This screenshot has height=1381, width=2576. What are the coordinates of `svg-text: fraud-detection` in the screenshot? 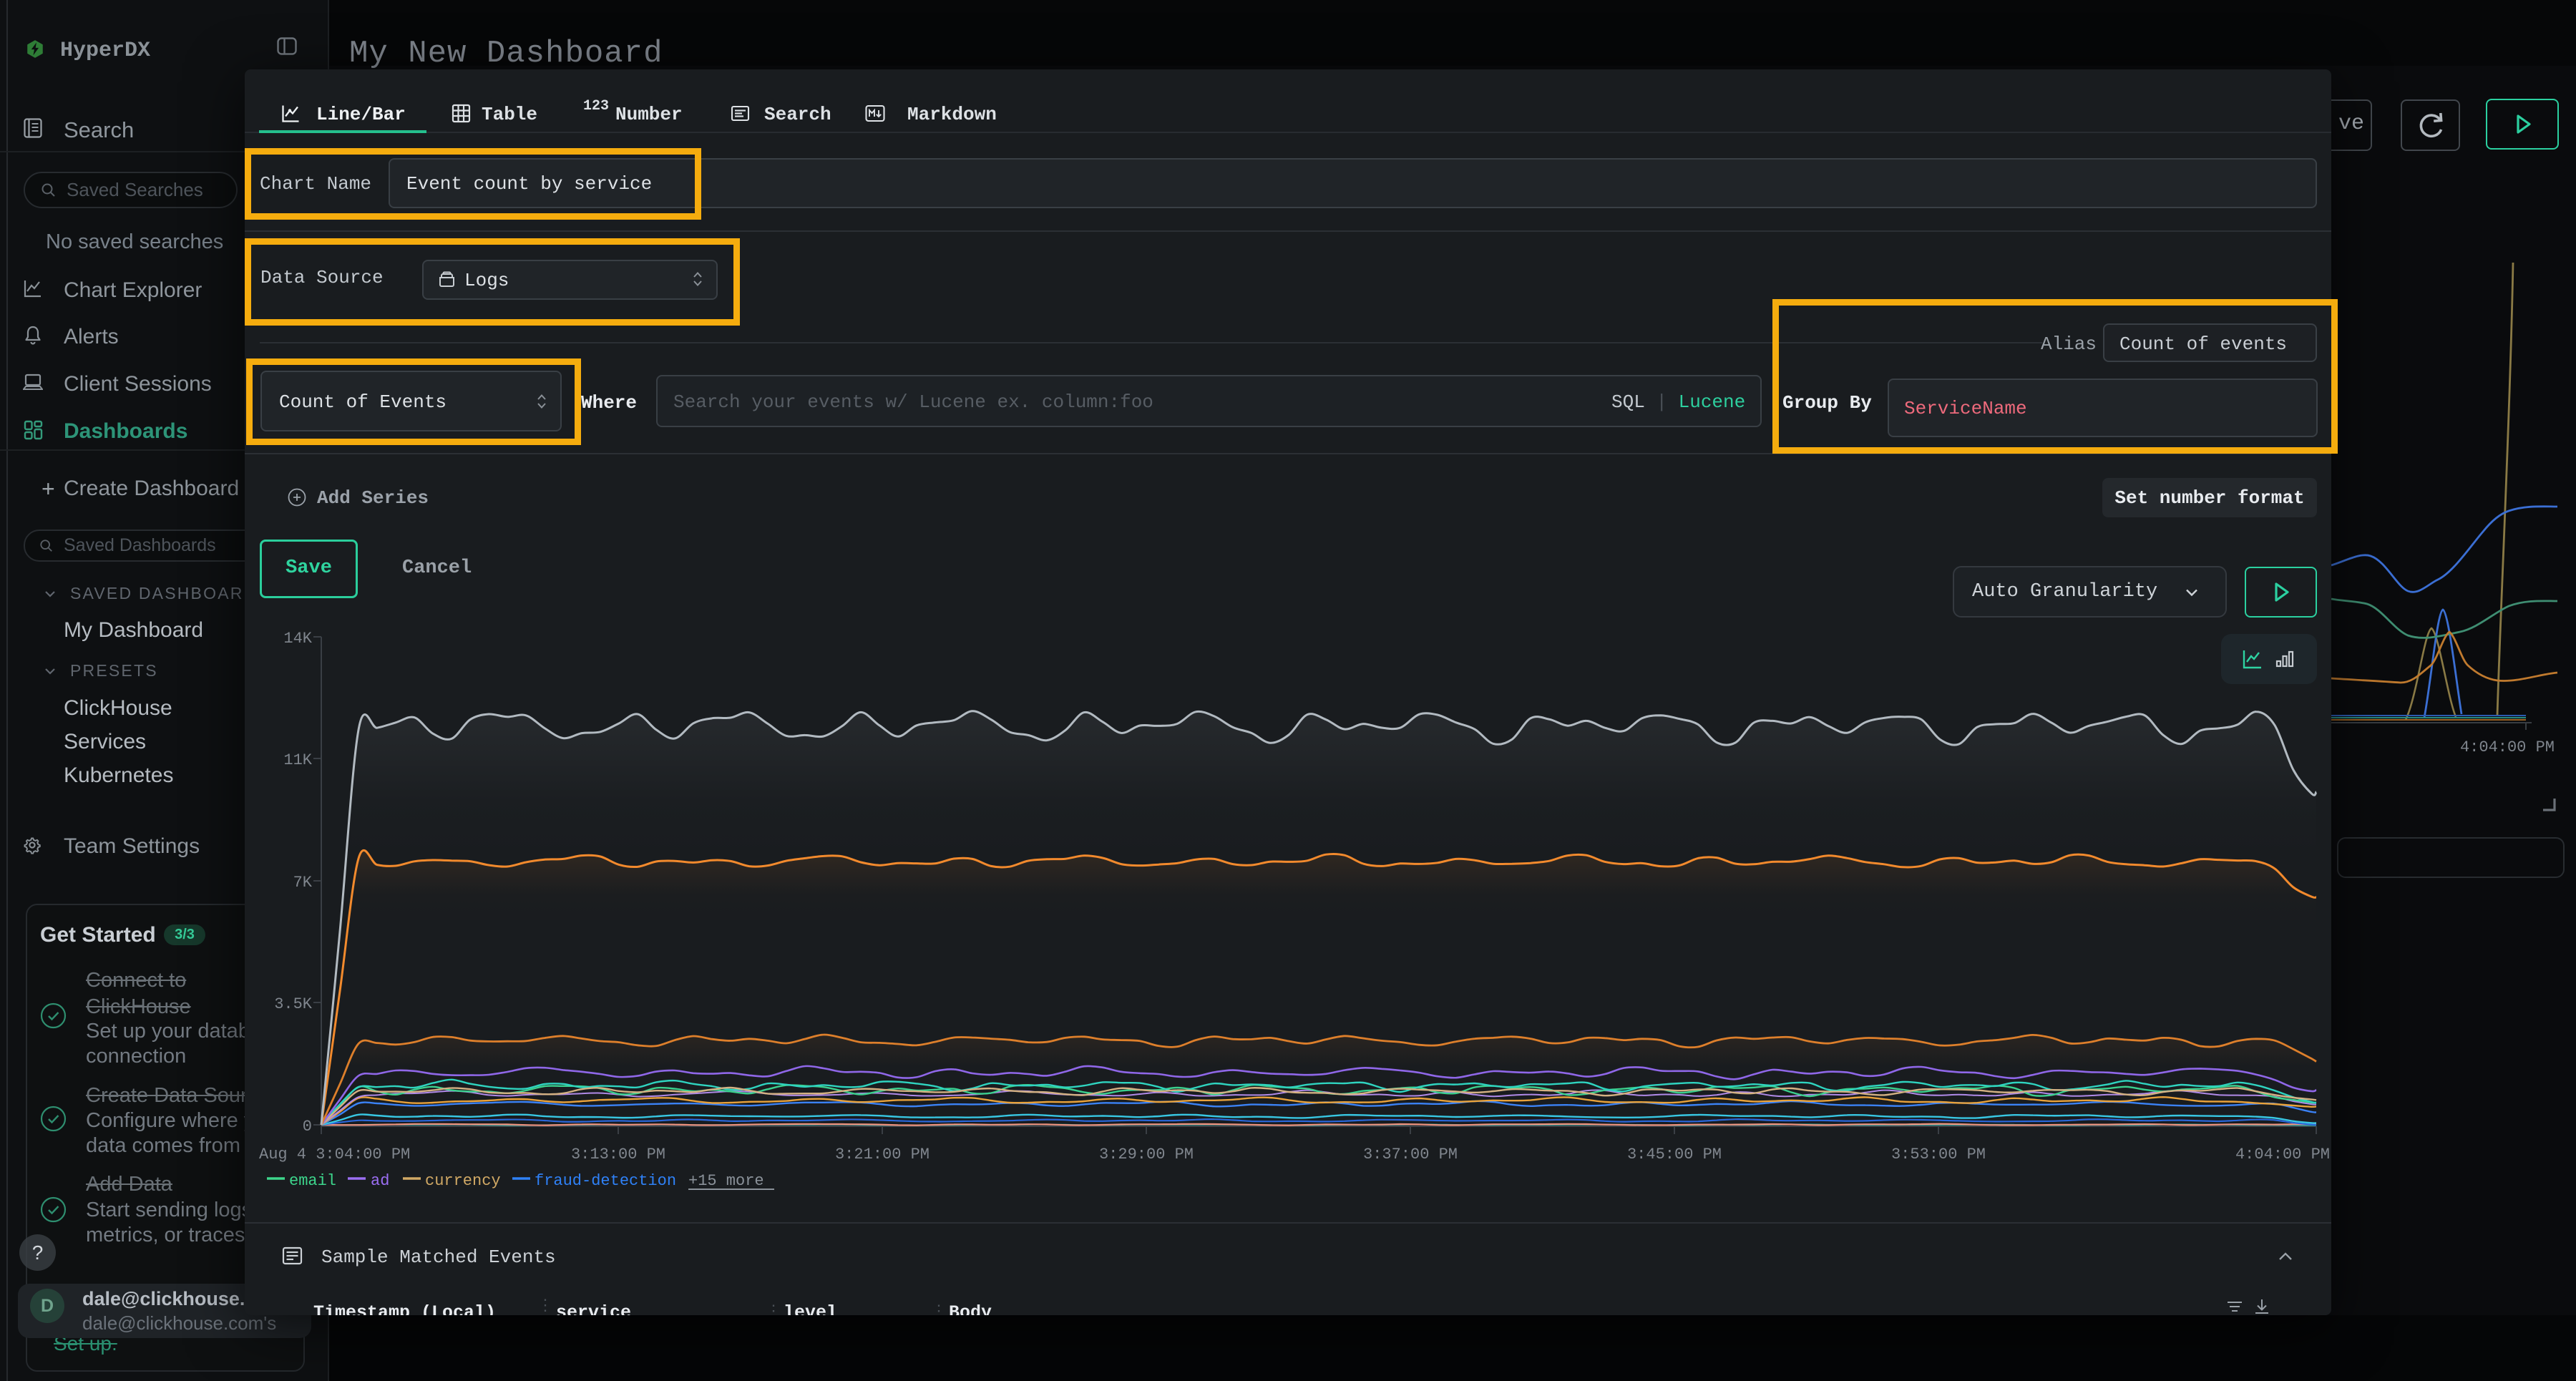 It's located at (605, 1181).